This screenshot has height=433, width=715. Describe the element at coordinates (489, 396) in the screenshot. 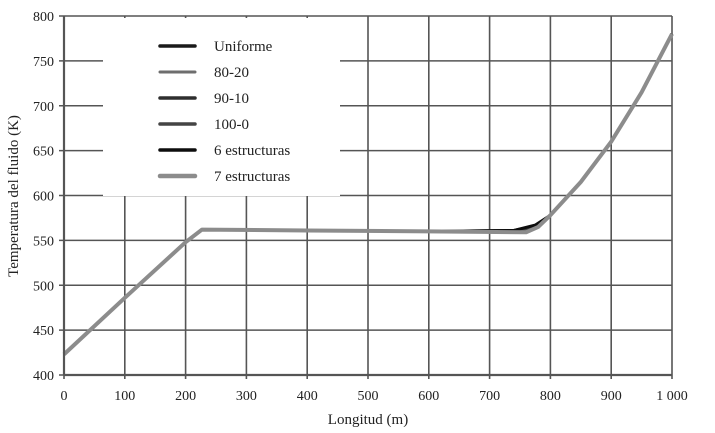

I see `x-tick-label: 700` at that location.